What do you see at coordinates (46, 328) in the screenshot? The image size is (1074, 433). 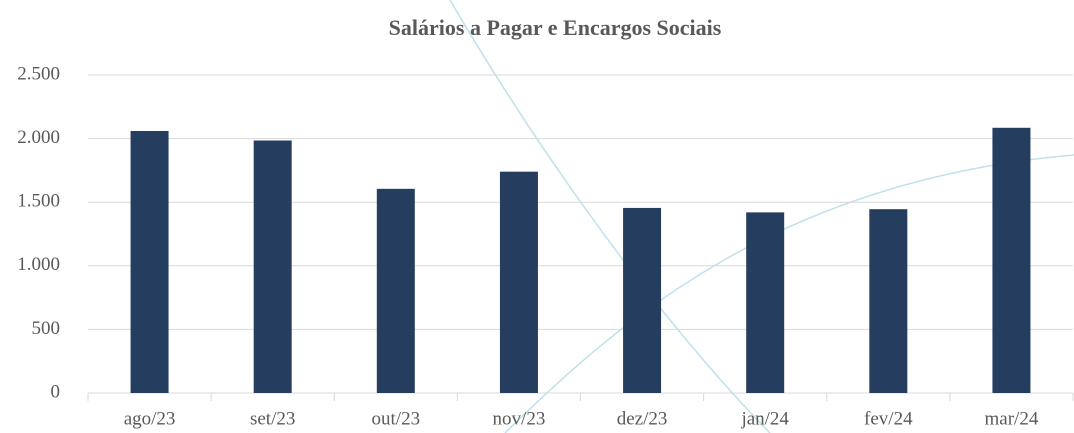 I see `y-tick-label: 500` at bounding box center [46, 328].